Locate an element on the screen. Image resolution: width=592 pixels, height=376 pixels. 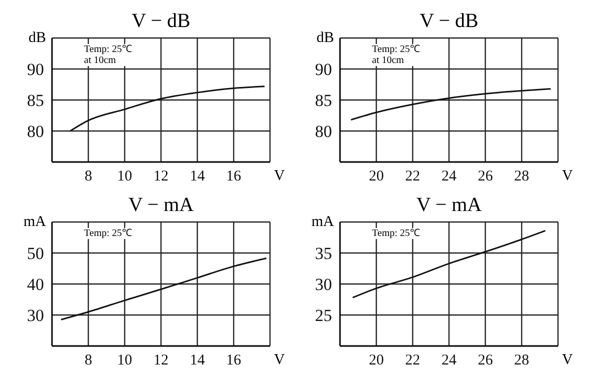
y-tick-label: 40 is located at coordinates (35, 284).